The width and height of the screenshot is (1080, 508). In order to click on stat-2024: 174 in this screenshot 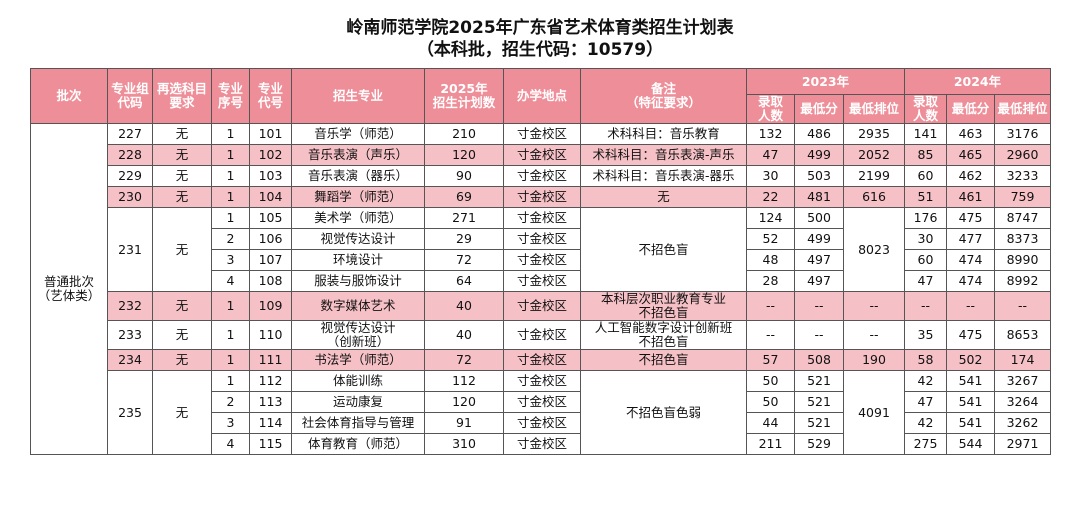, I will do `click(1022, 360)`.